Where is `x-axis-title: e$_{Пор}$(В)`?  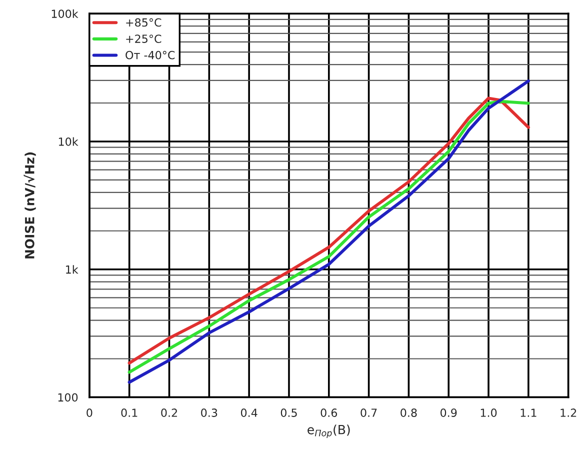 x-axis-title: e$_{Пор}$(В) is located at coordinates (329, 431).